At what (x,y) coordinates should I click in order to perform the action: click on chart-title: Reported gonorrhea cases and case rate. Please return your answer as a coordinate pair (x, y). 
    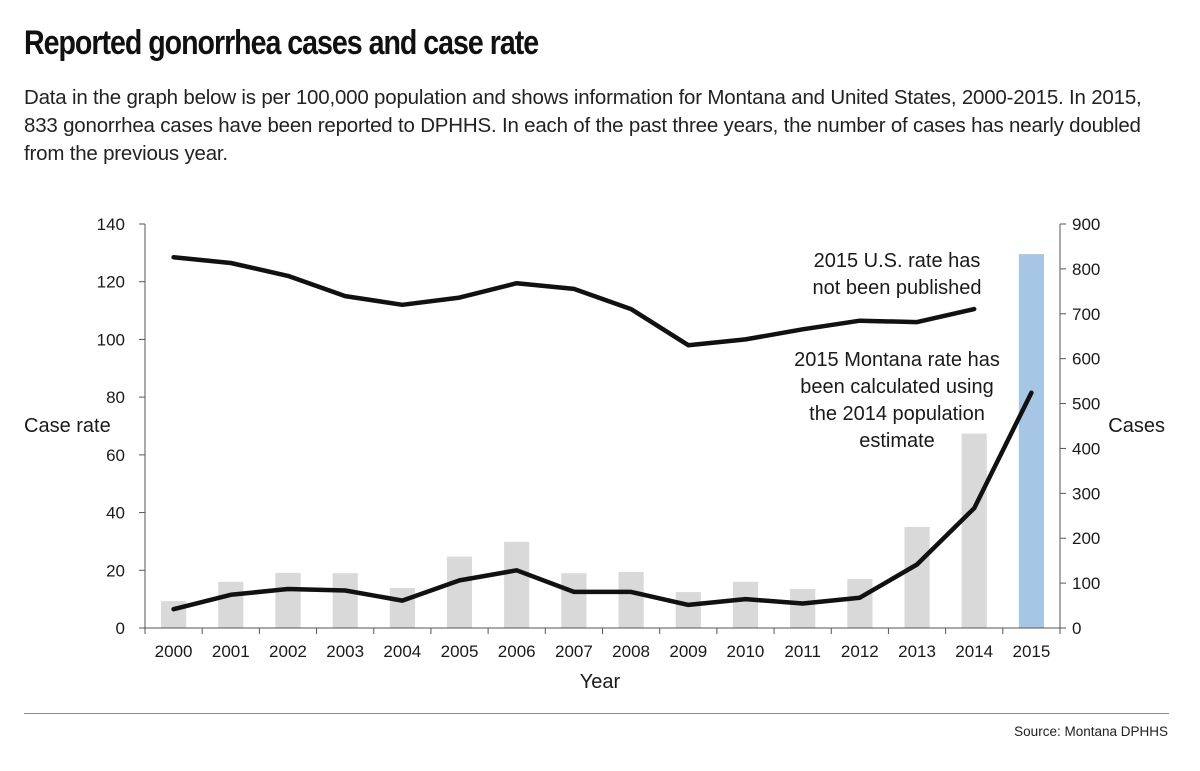
    Looking at the image, I should click on (281, 43).